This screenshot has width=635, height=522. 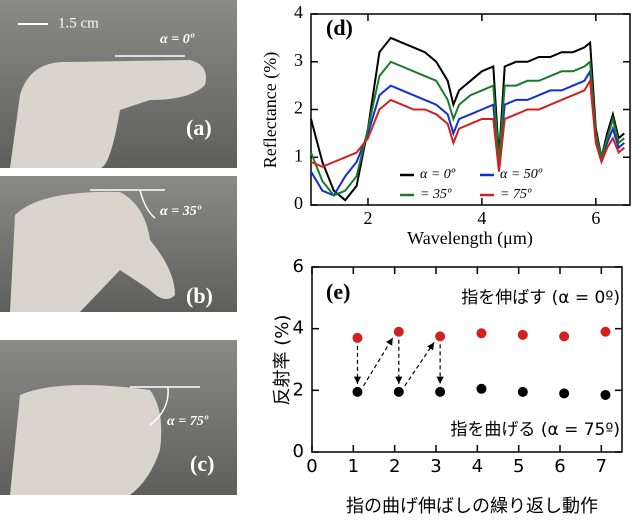 What do you see at coordinates (339, 27) in the screenshot?
I see `panel-label: (d)` at bounding box center [339, 27].